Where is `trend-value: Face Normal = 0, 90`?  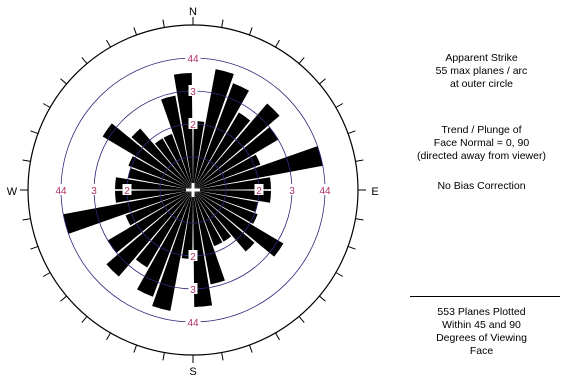 trend-value: Face Normal = 0, 90 is located at coordinates (481, 143).